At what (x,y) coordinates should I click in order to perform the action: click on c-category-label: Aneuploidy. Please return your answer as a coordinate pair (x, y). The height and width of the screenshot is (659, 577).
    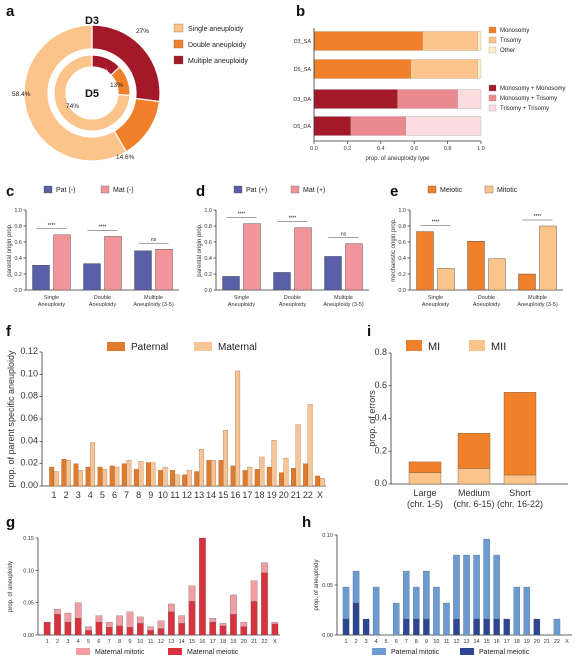
    Looking at the image, I should click on (102, 305).